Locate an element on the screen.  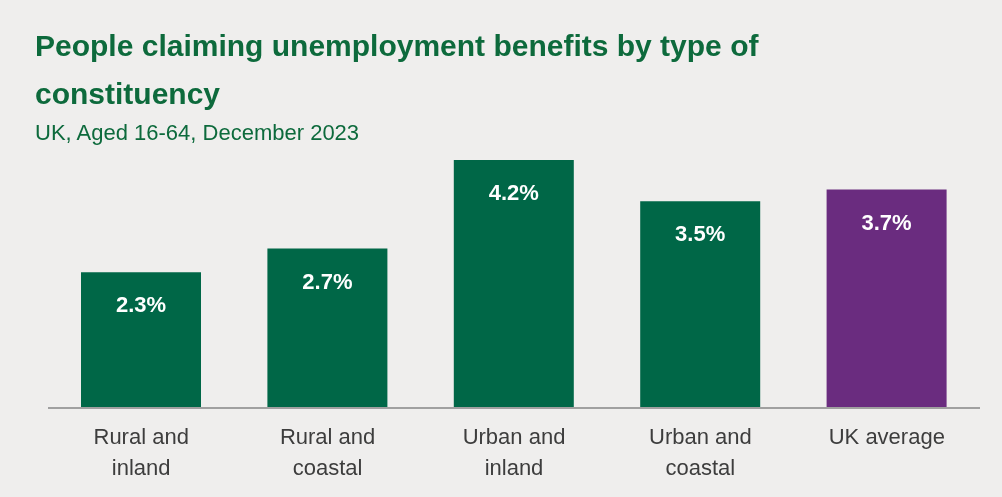
x-tick-label: Urban and inland is located at coordinates (514, 452).